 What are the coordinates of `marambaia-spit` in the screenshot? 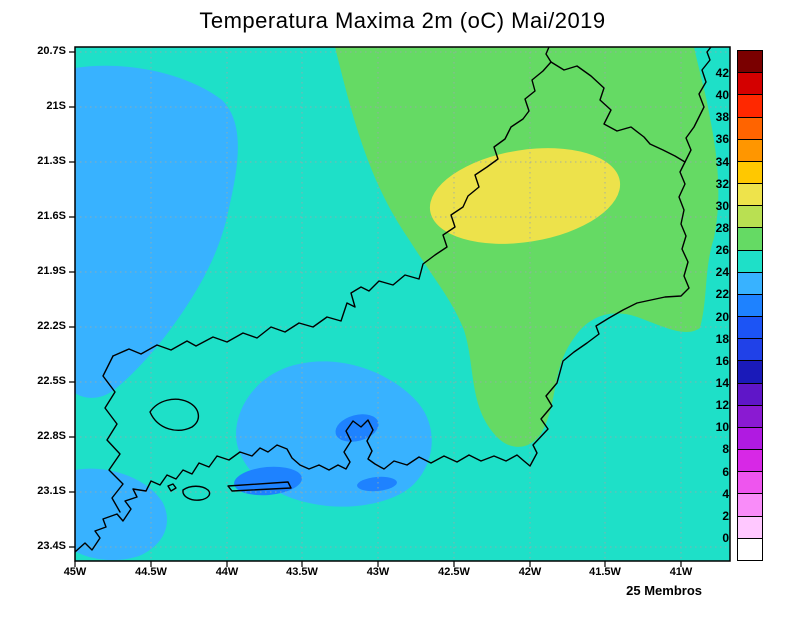 It's located at (259, 486).